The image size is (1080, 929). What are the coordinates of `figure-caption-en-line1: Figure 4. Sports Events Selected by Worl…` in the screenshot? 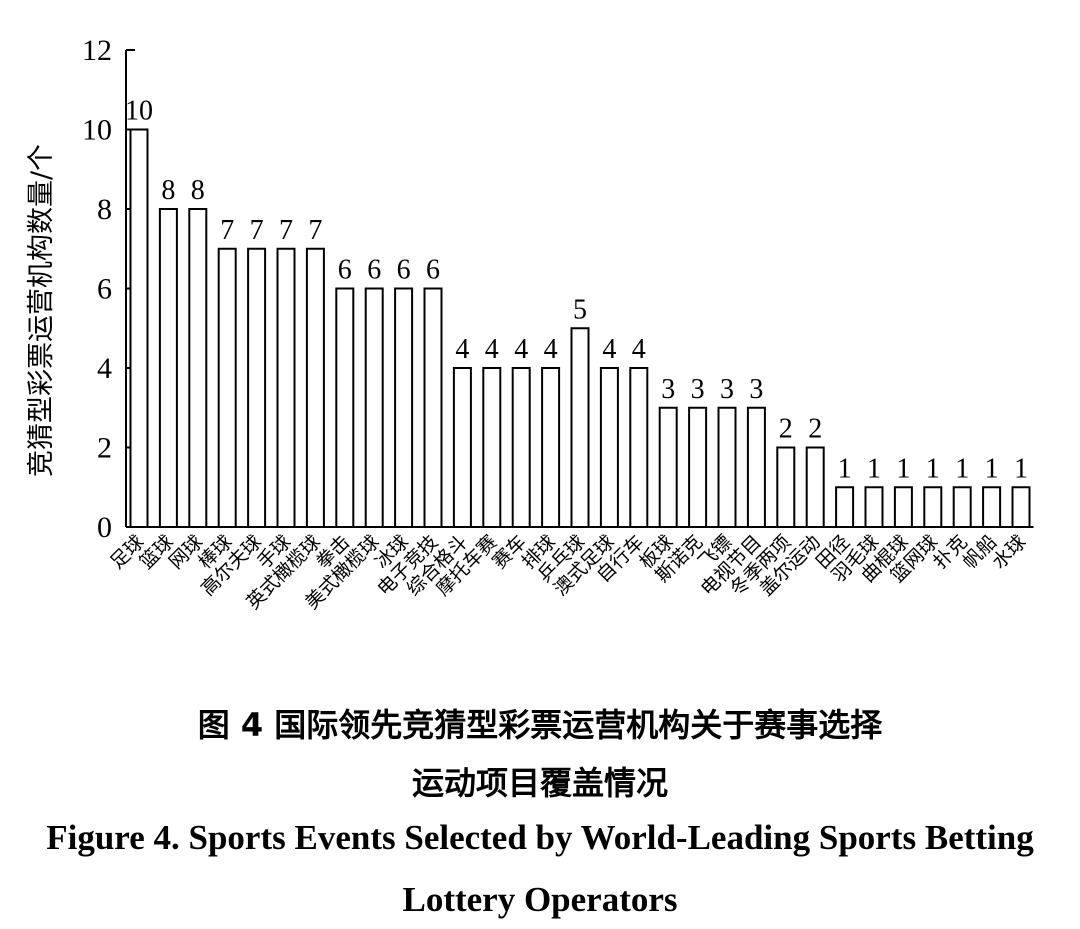 It's located at (540, 837).